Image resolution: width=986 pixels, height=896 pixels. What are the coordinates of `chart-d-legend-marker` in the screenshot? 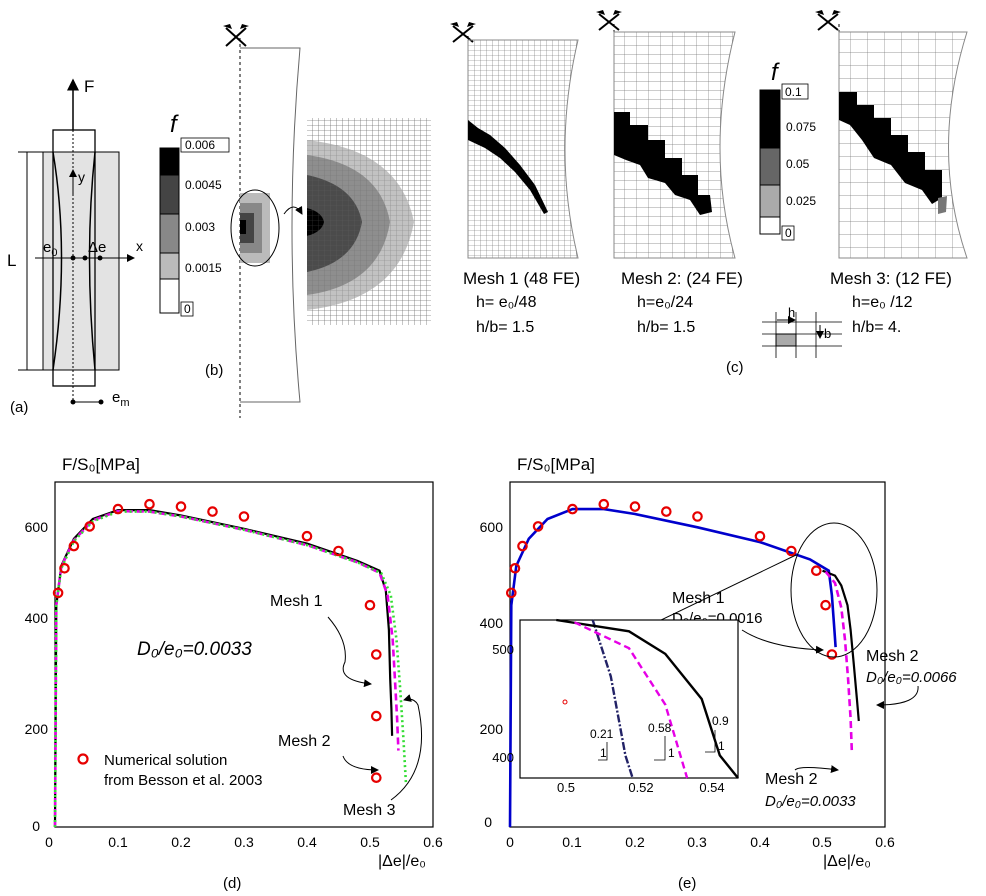 It's located at (83, 759).